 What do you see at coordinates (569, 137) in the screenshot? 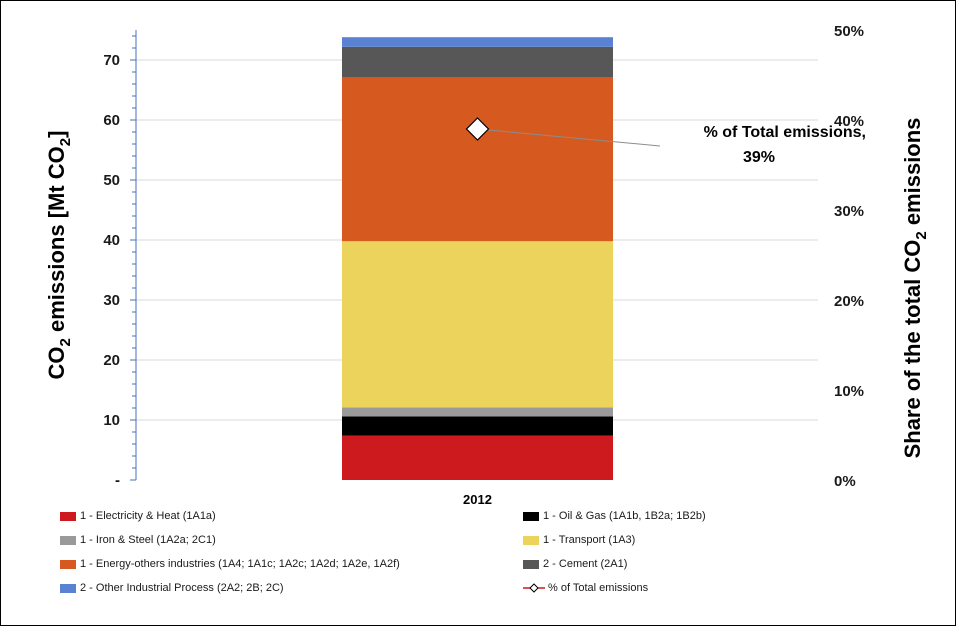
I see `annotation-leader` at bounding box center [569, 137].